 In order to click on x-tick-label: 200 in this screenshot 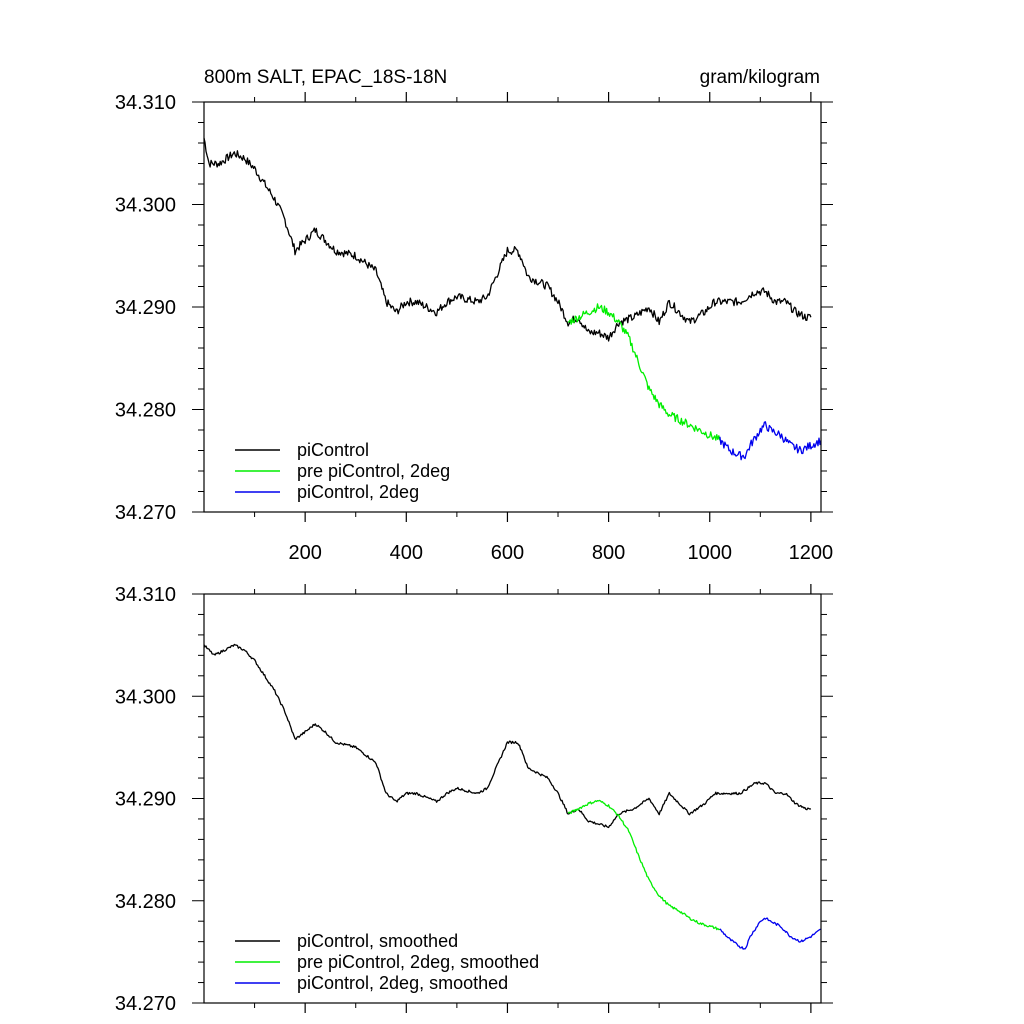, I will do `click(304, 553)`.